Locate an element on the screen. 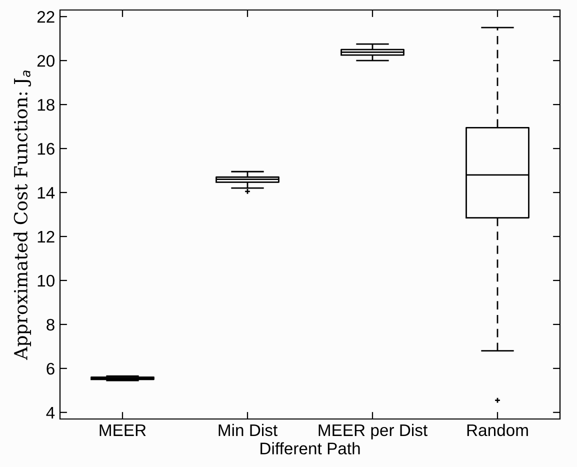  y-tick-label: 16 is located at coordinates (46, 148).